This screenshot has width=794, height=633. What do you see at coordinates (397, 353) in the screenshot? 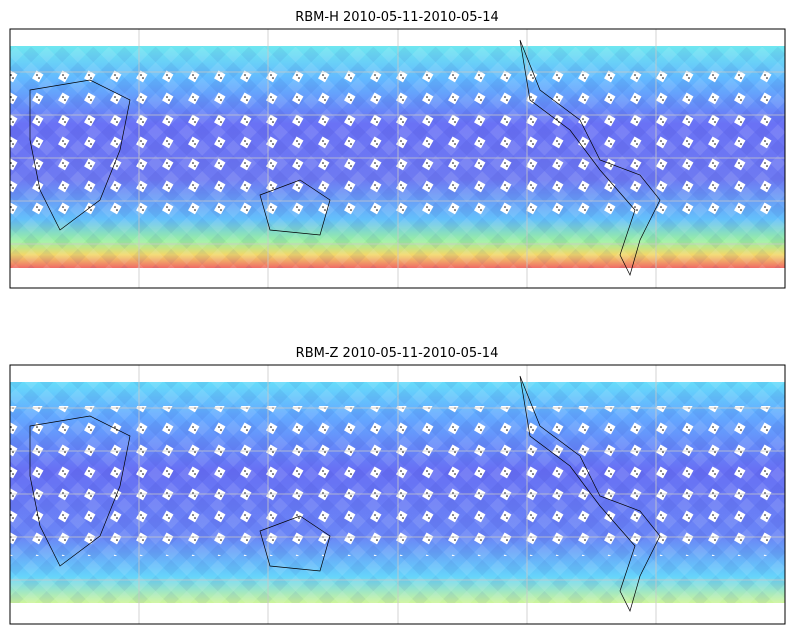
I see `panel-title: RBM-Z 2010-05-11-2010-05-14` at bounding box center [397, 353].